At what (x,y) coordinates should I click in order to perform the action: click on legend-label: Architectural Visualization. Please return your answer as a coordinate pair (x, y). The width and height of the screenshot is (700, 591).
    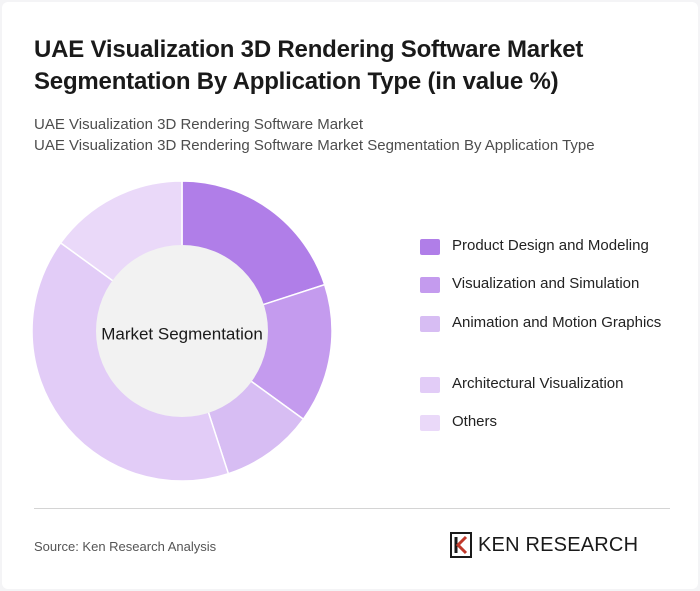
    Looking at the image, I should click on (538, 383).